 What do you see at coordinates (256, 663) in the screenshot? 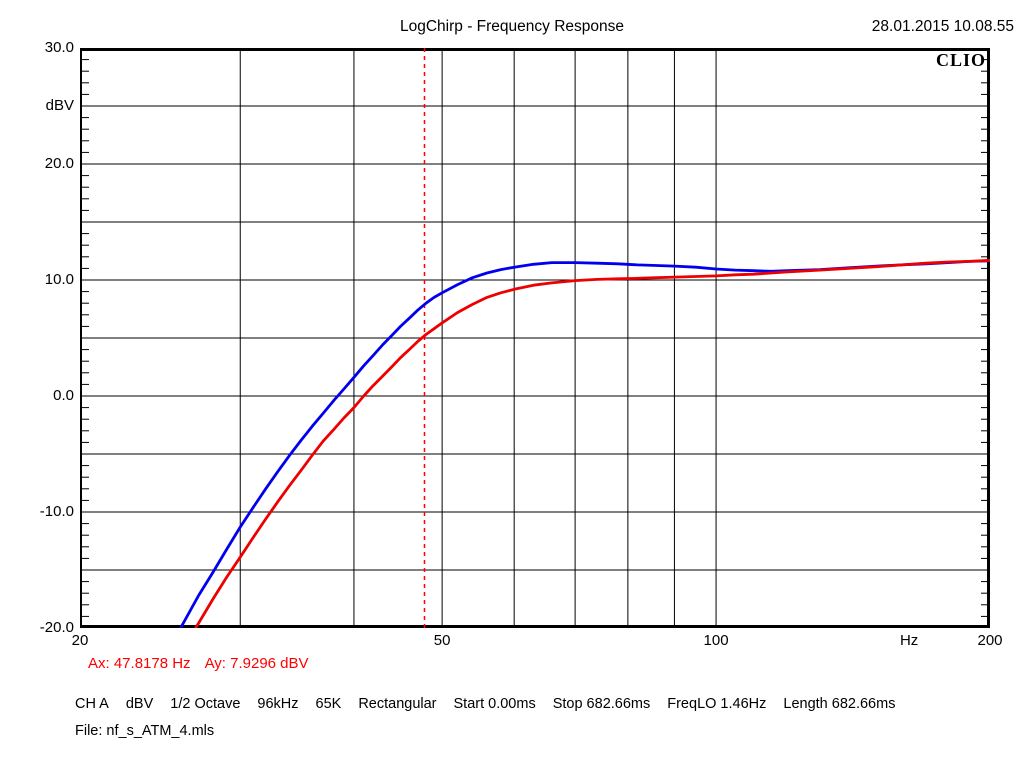
I see `cursor-ay-value: Ay: 7.9296 dBV` at bounding box center [256, 663].